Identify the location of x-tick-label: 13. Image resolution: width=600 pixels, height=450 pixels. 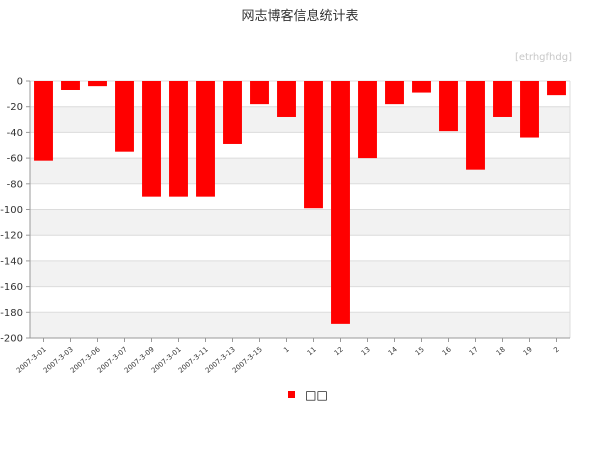
(366, 351).